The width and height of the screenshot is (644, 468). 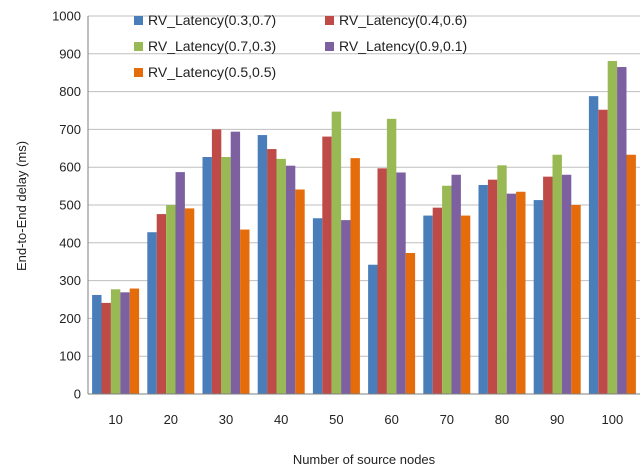 What do you see at coordinates (403, 46) in the screenshot?
I see `legend-label: RV_Latency(0.9,0.1)` at bounding box center [403, 46].